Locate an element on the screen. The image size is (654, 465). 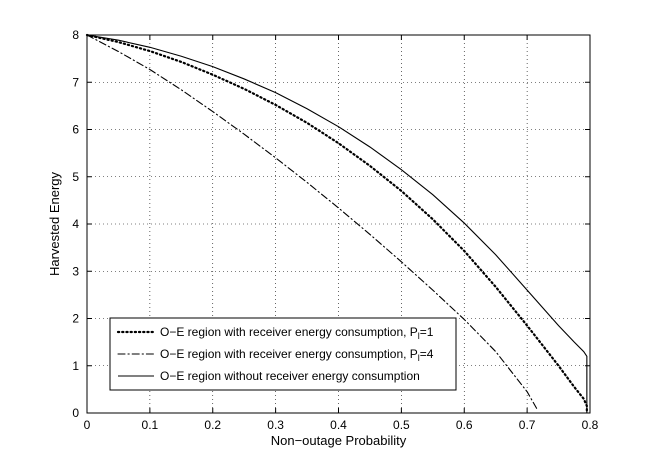
y-tick-label: 2 is located at coordinates (75, 319).